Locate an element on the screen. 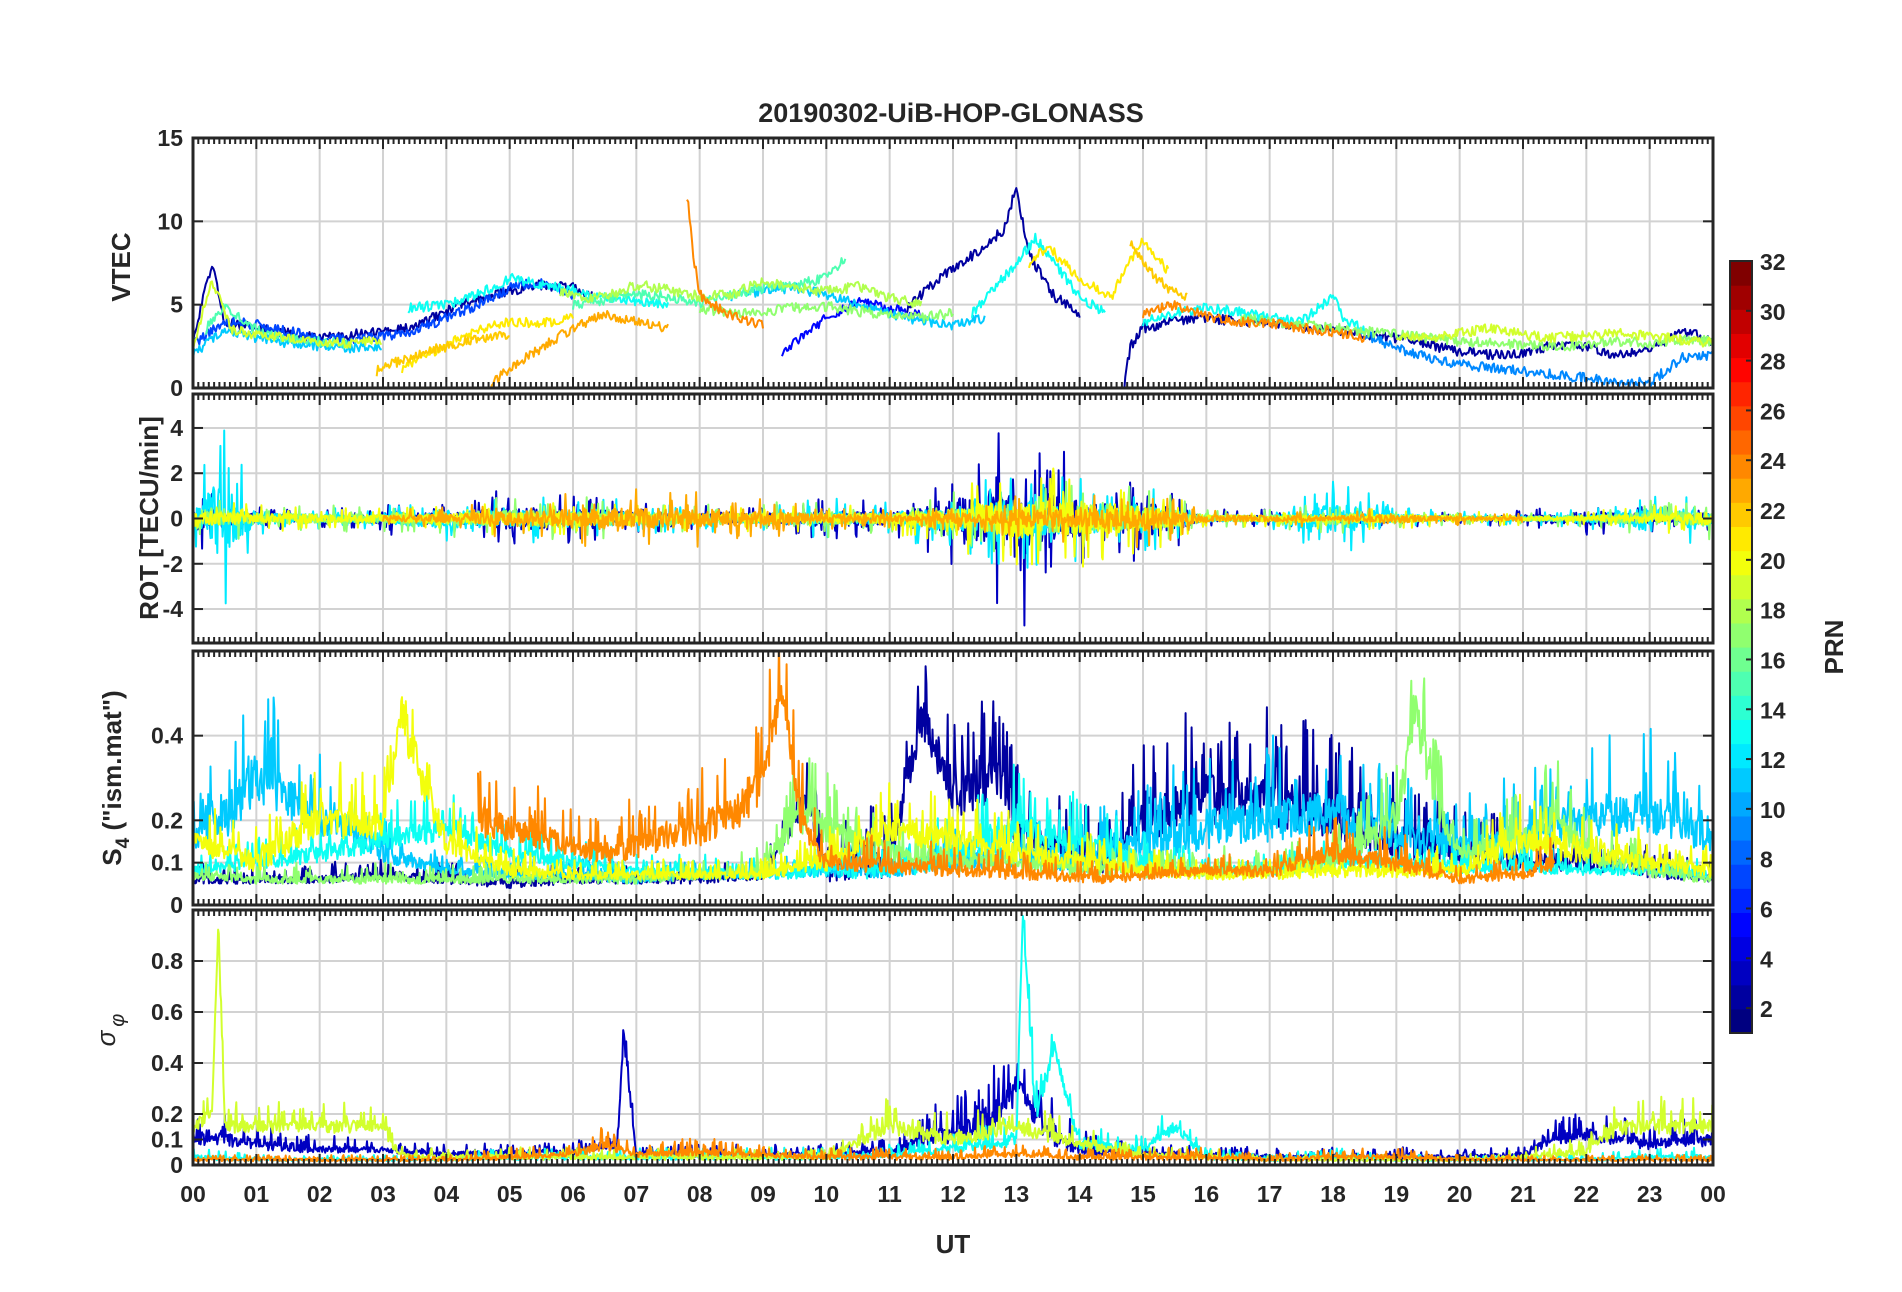 Image resolution: width=1902 pixels, height=1292 pixels. y-tick-label: 15 is located at coordinates (170, 138).